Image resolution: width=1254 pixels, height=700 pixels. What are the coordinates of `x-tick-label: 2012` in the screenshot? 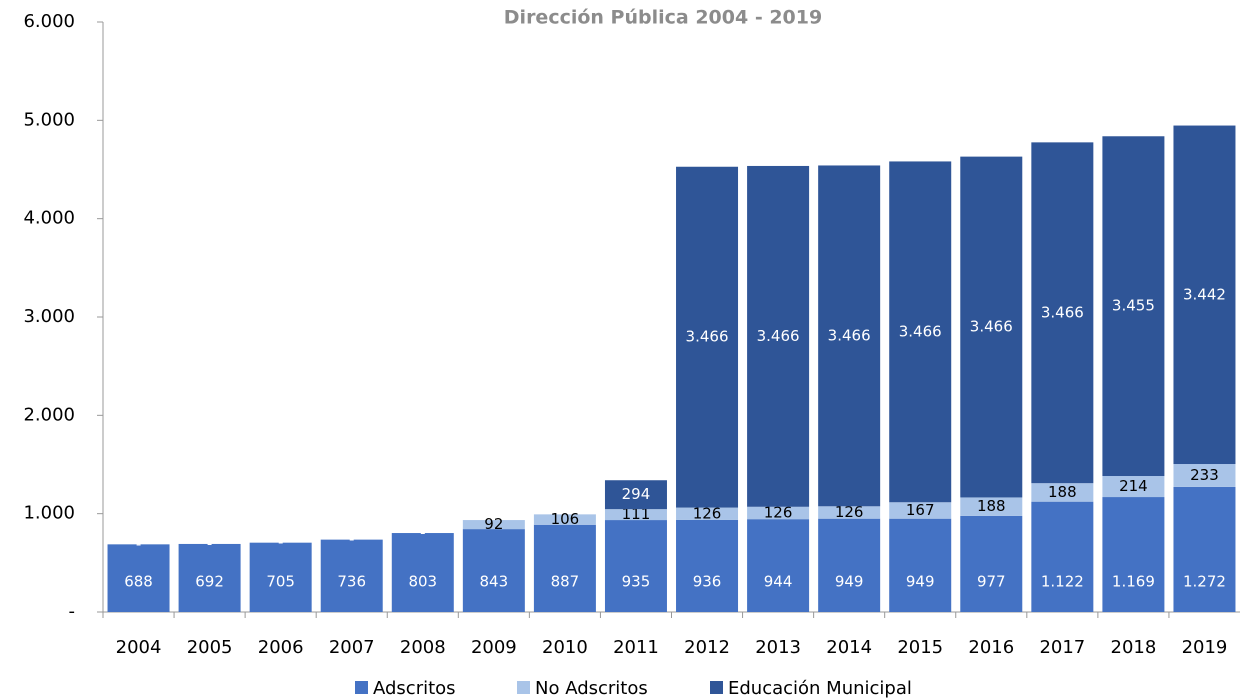 It's located at (707, 647).